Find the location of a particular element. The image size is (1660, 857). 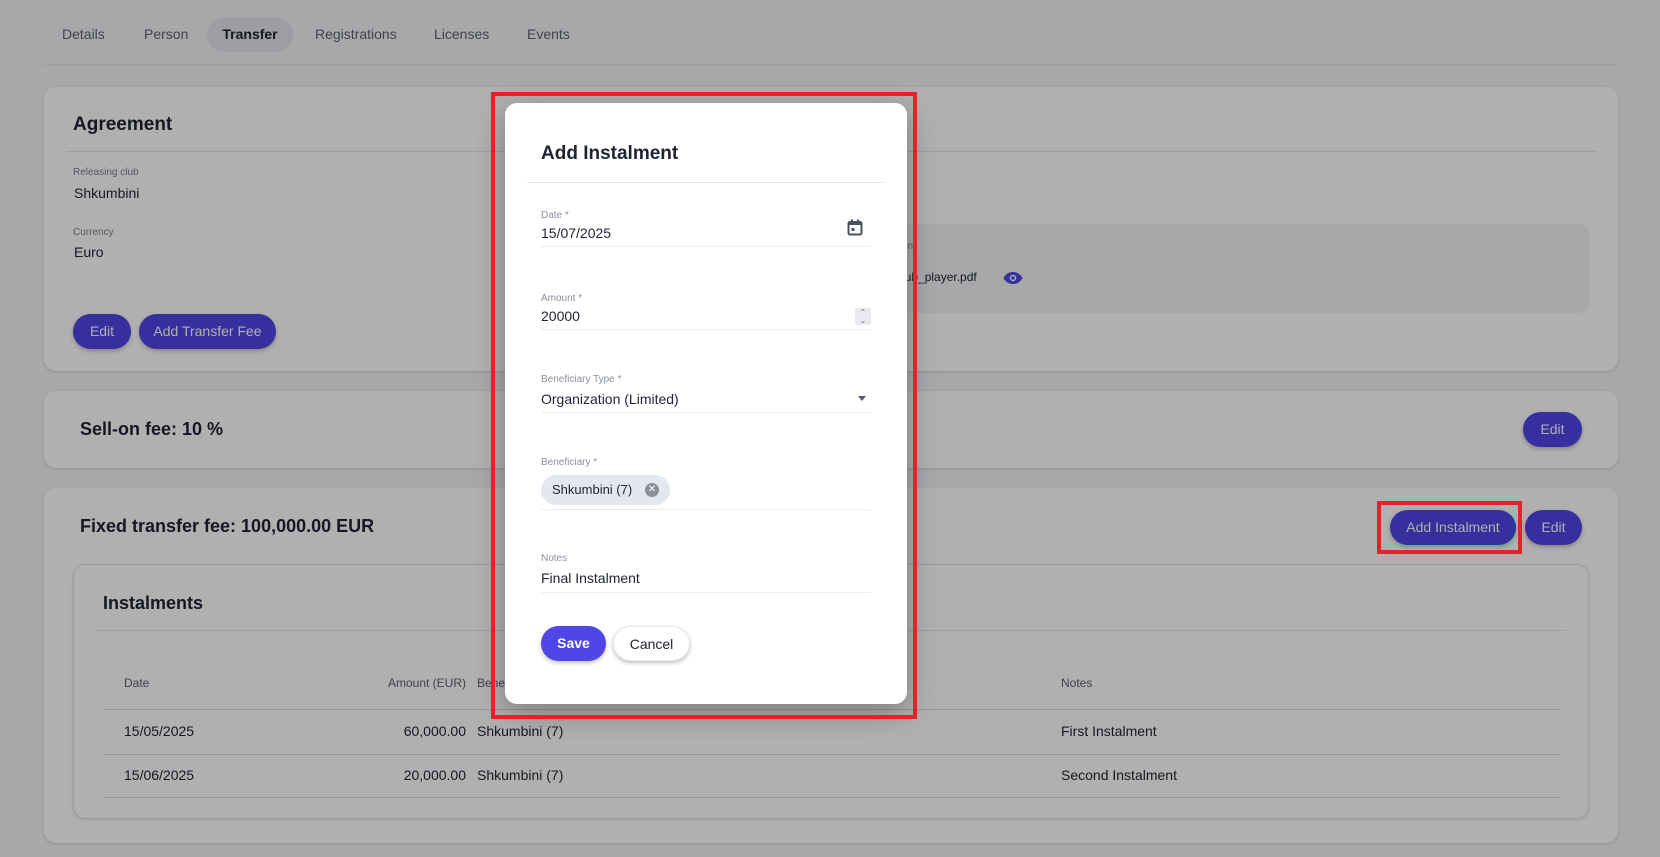

releasing-club-label: Releasing club is located at coordinates (106, 172).